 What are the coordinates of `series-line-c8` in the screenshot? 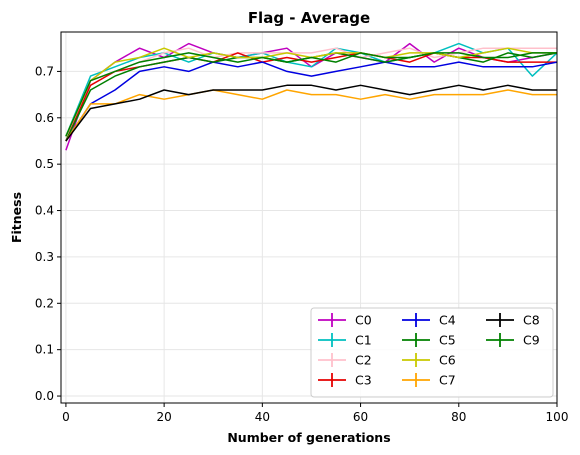 It's located at (311, 113).